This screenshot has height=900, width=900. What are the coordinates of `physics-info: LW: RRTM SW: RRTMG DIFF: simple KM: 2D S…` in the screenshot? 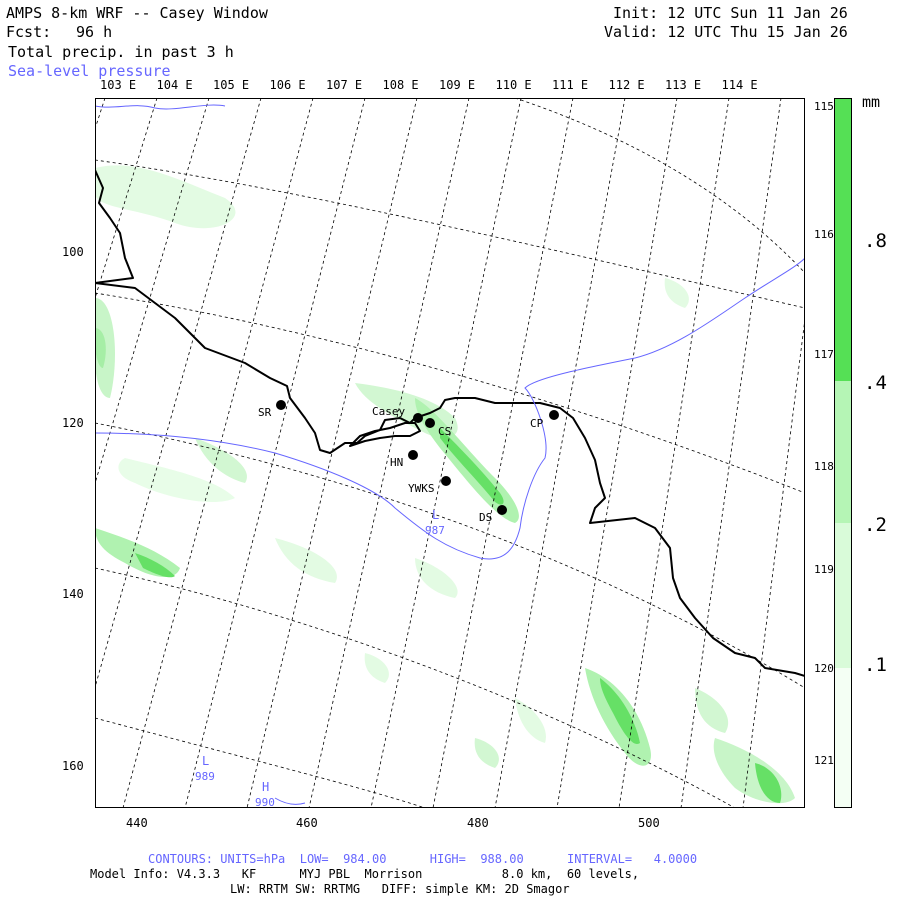 It's located at (400, 889).